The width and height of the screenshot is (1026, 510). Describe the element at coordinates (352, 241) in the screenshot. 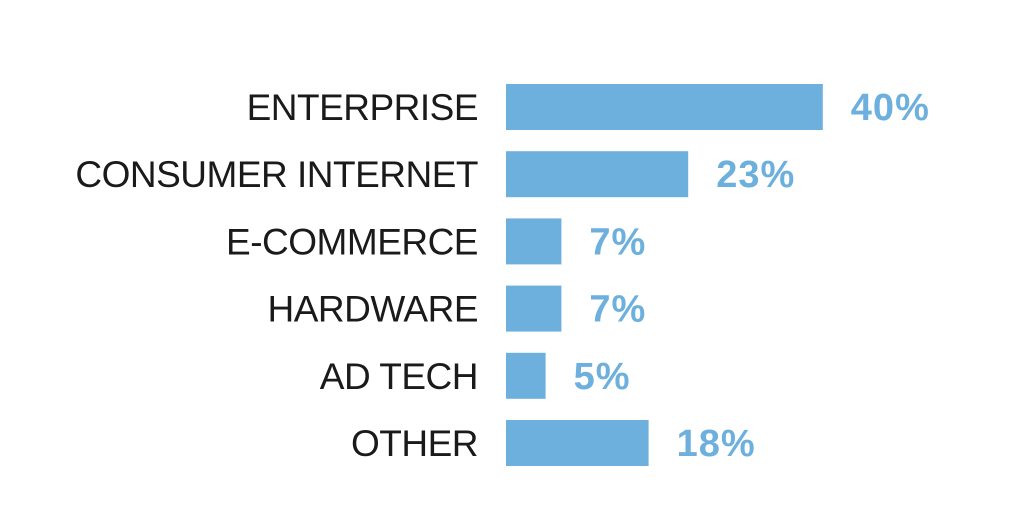

I see `category-label: E-COMMERCE` at that location.